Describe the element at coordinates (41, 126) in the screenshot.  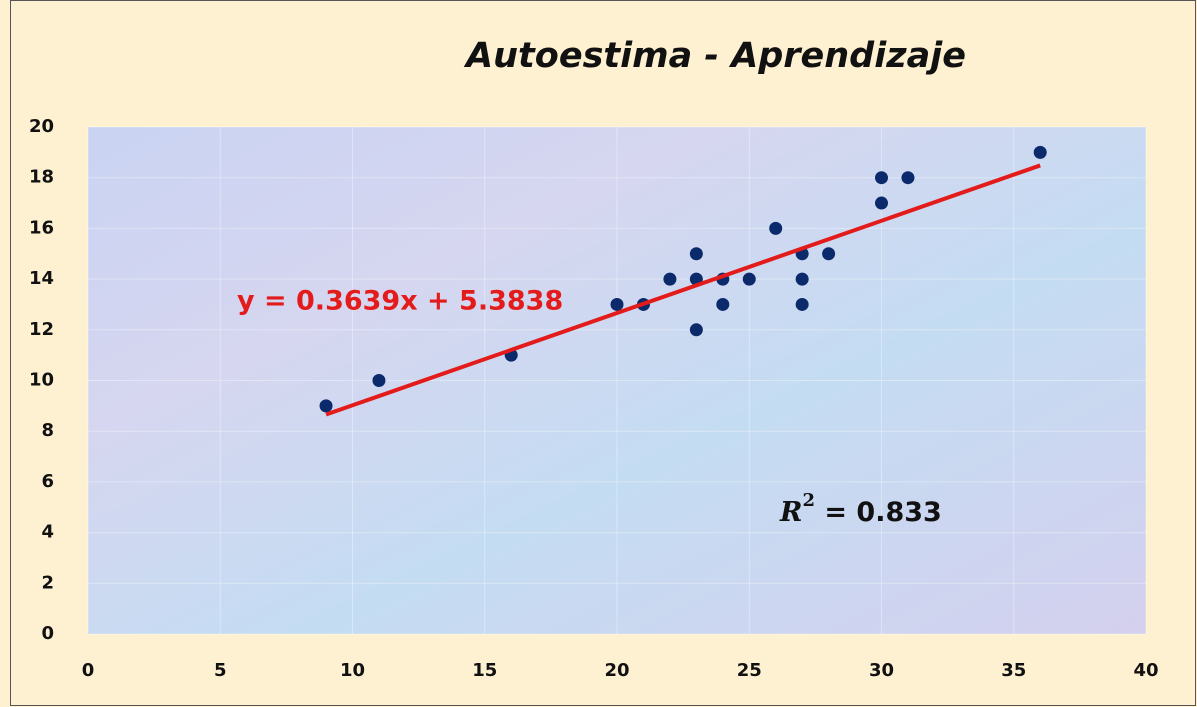
I see `y-tick-label: 20` at that location.